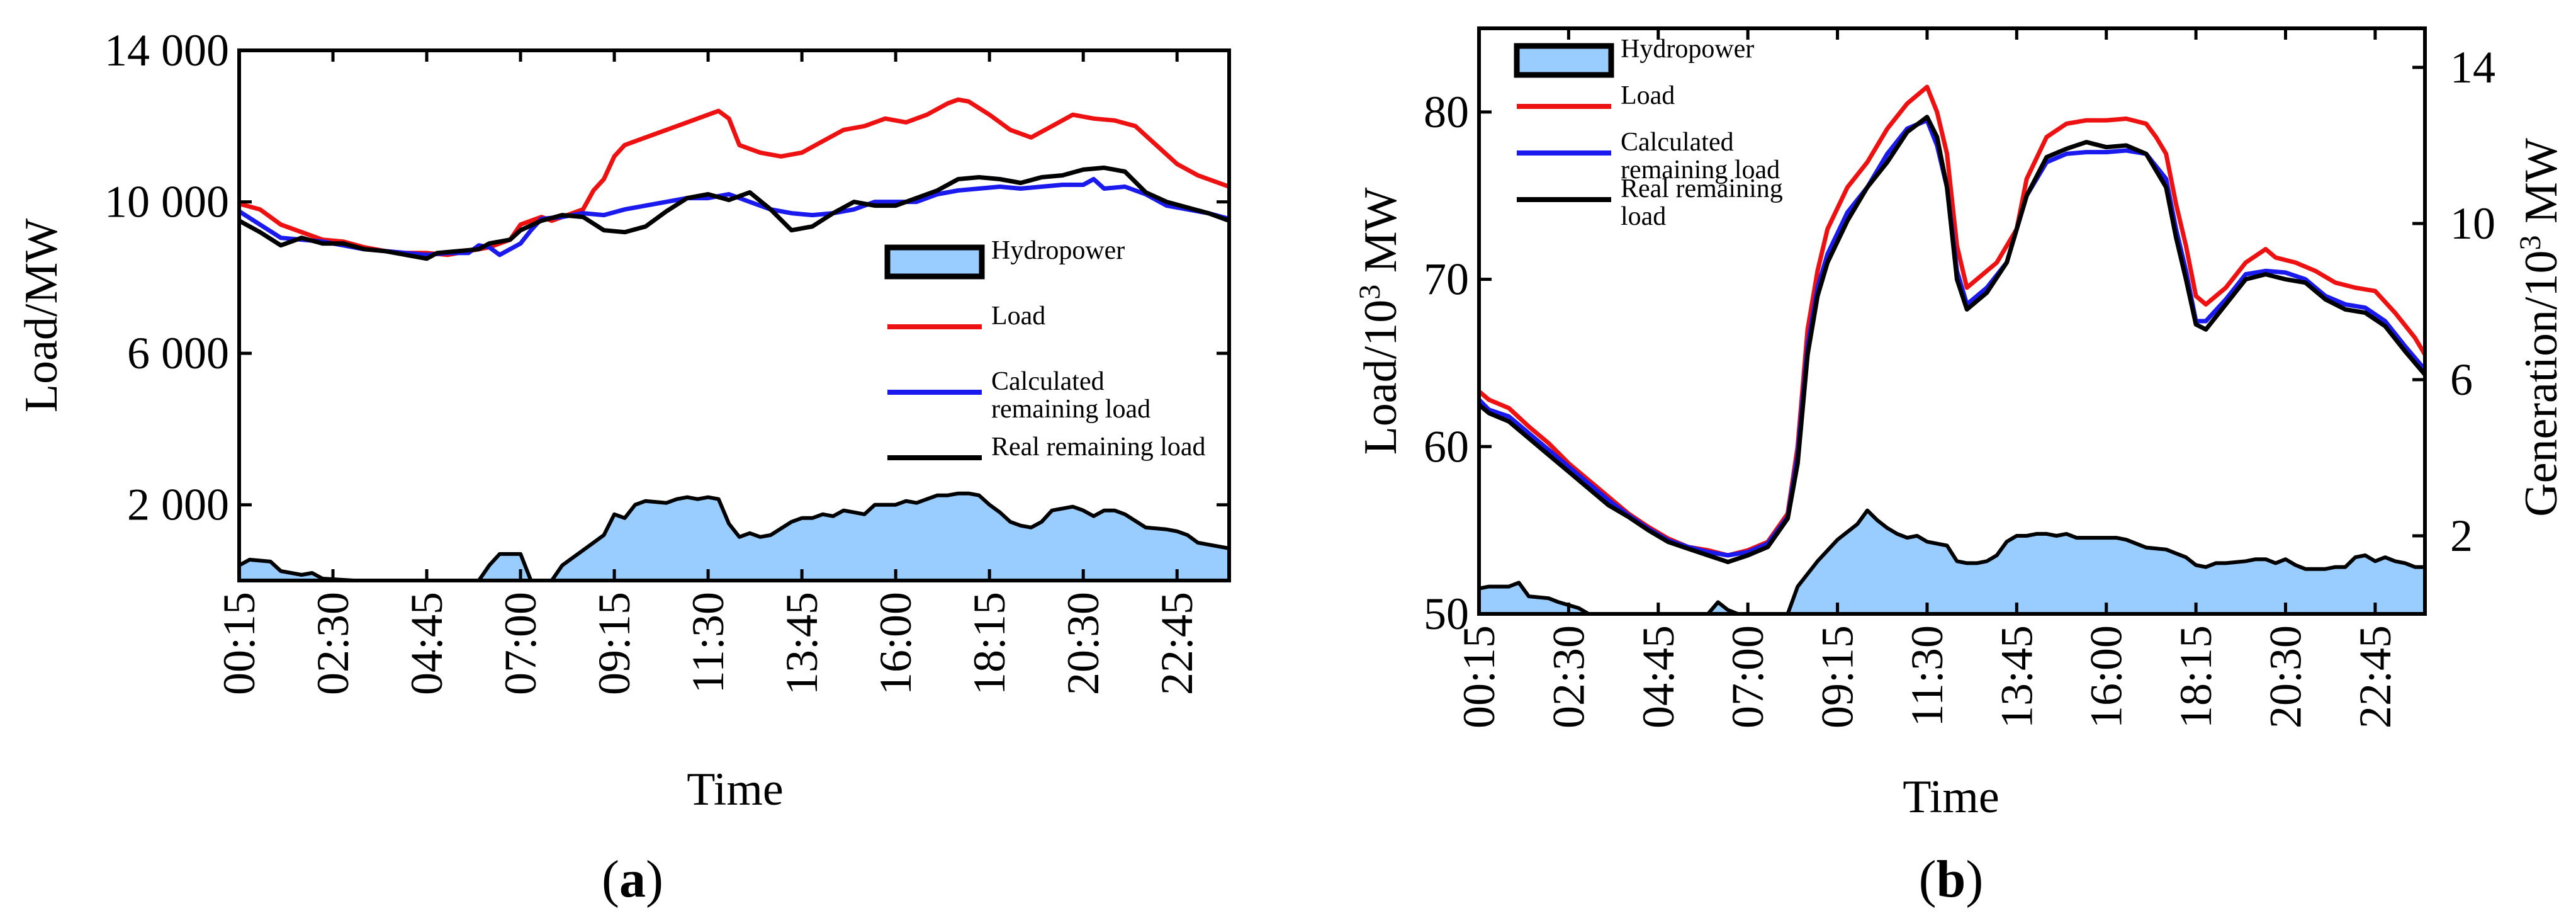 The image size is (2576, 918). What do you see at coordinates (2016, 676) in the screenshot?
I see `panel-b-x-tick-label: 13:45` at bounding box center [2016, 676].